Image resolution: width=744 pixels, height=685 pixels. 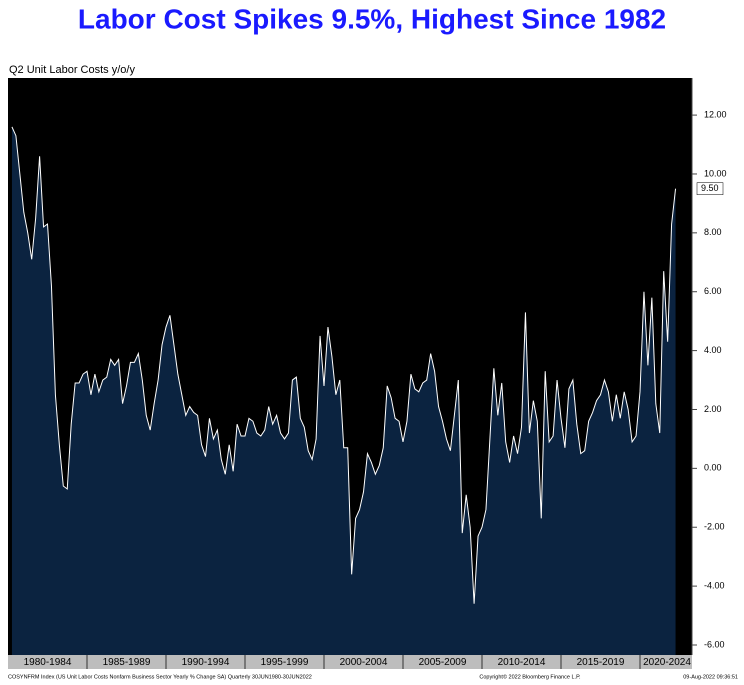 What do you see at coordinates (713, 291) in the screenshot?
I see `y-tick-label: 6.00` at bounding box center [713, 291].